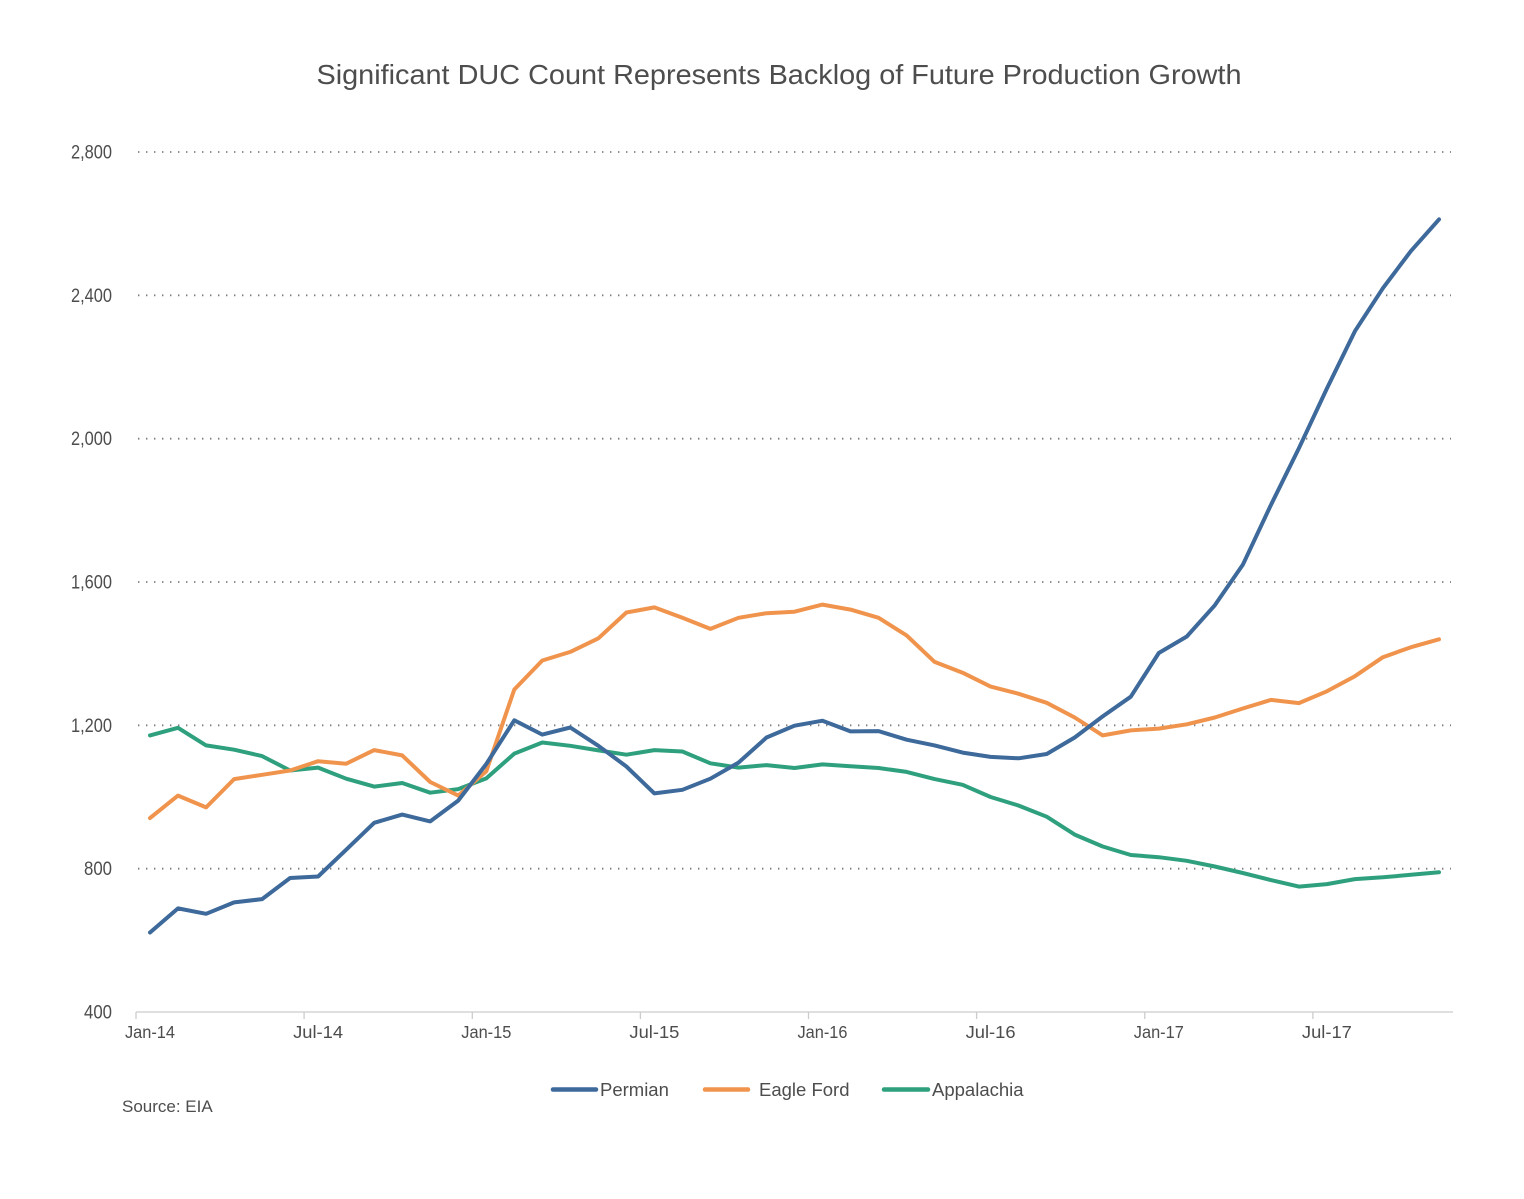 This screenshot has width=1524, height=1199. Describe the element at coordinates (98, 869) in the screenshot. I see `svg-text: 800` at that location.